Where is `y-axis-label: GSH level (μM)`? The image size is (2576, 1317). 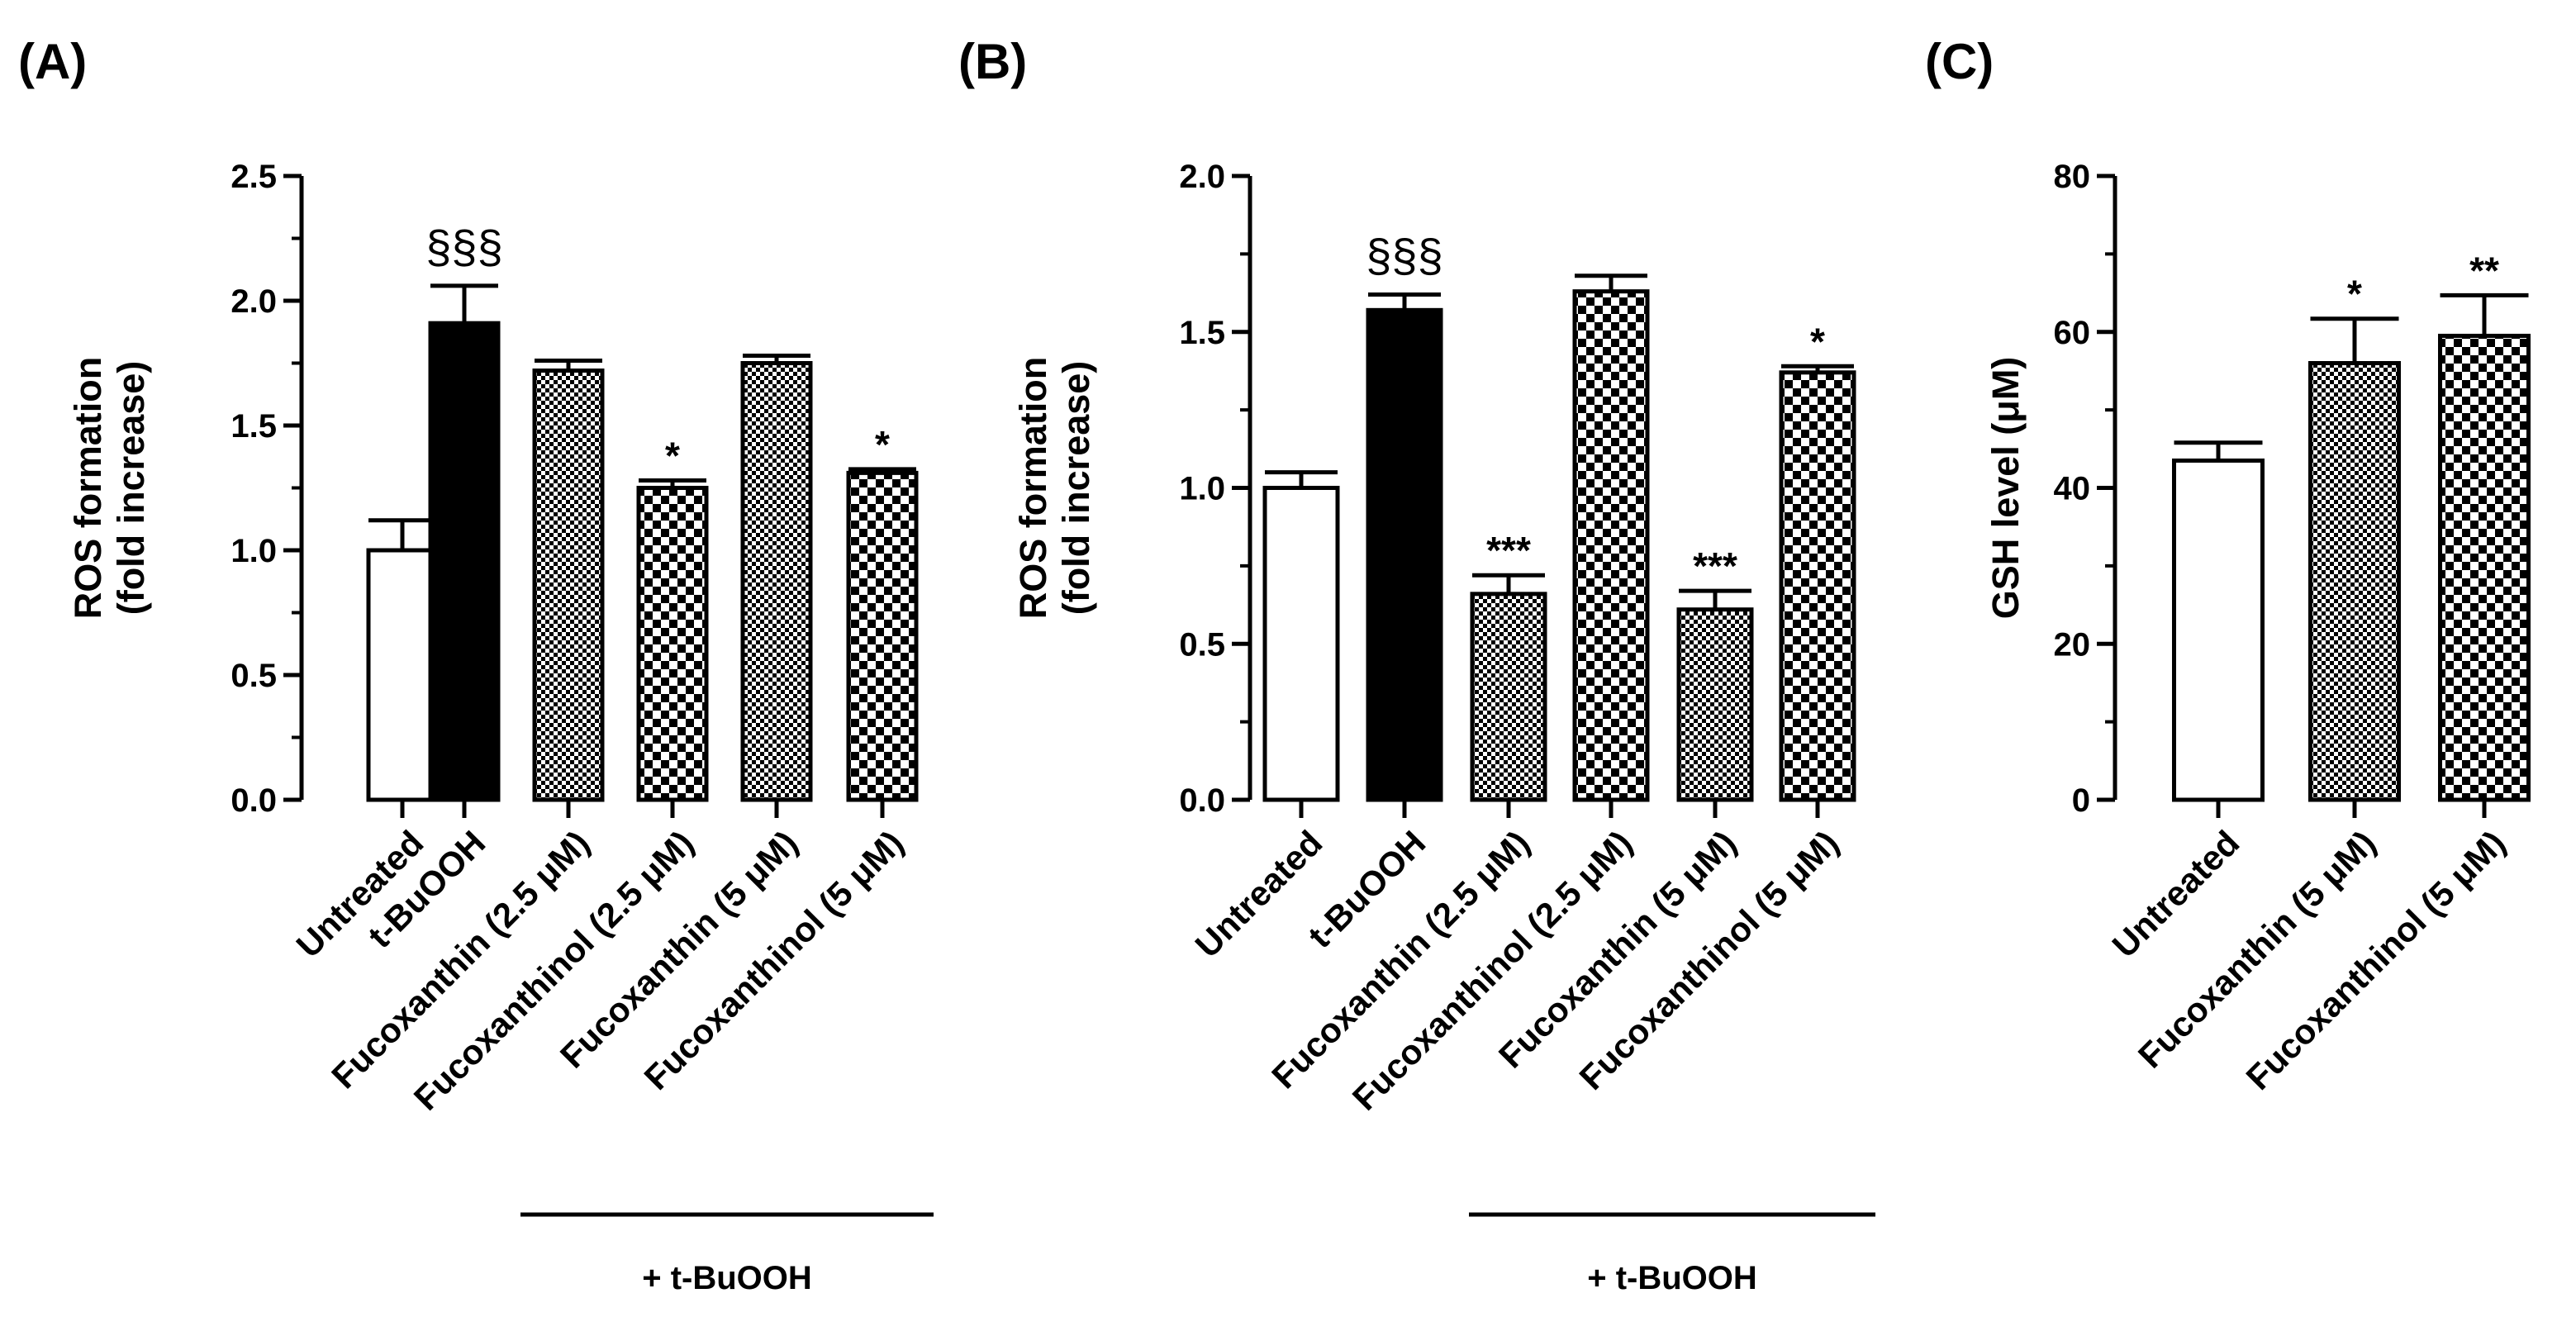
y-axis-label: GSH level (μM) is located at coordinates (2005, 488).